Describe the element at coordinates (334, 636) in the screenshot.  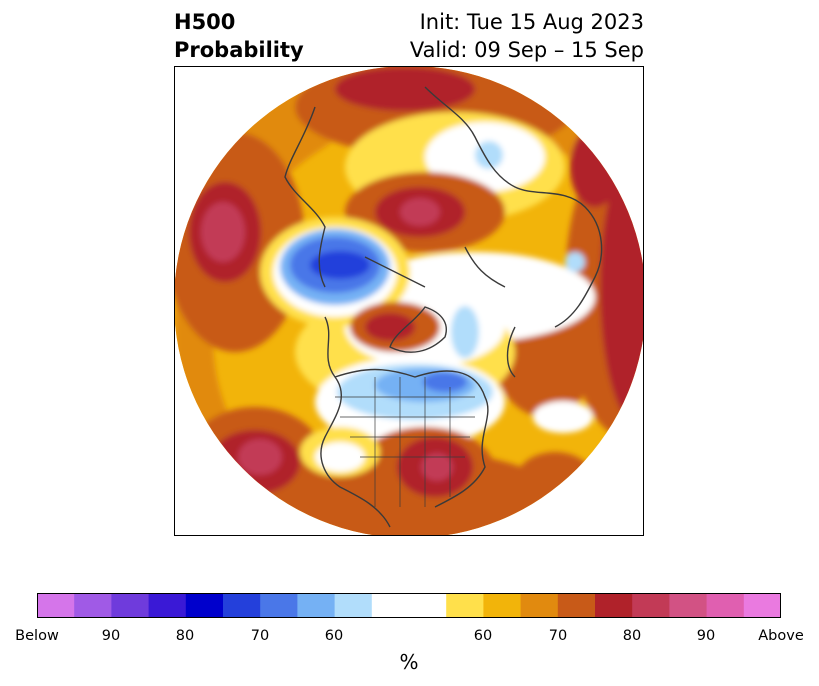
I see `tick-below-60: 60` at that location.